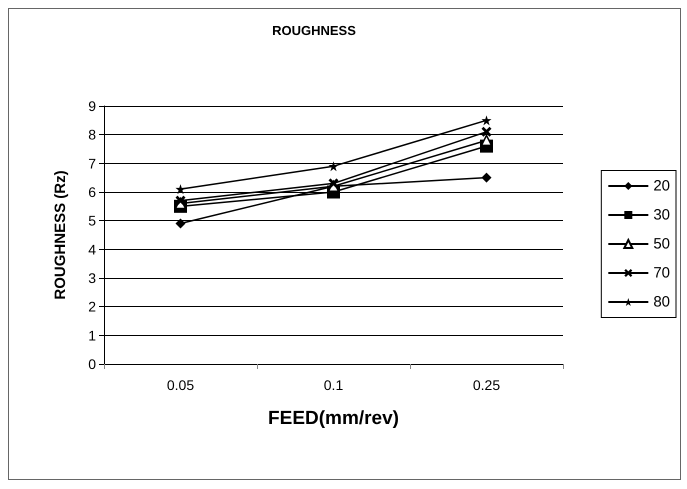 This screenshot has height=489, width=687. What do you see at coordinates (92, 106) in the screenshot?
I see `y-tick-label: 9` at bounding box center [92, 106].